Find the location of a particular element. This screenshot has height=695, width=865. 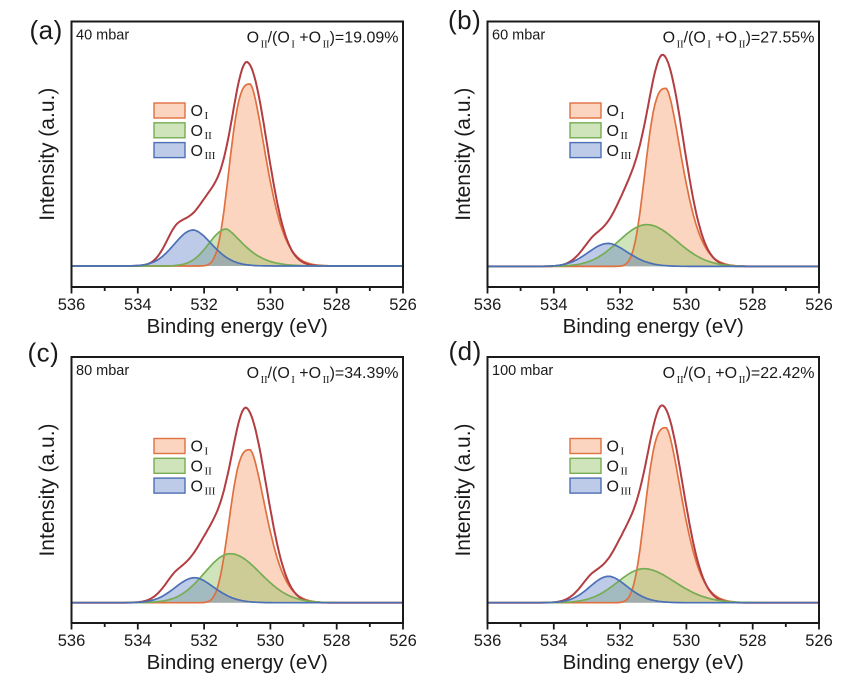

svg-text:OII/(OI +OII)=34.39%: O II/(O I +O II)=34.39% is located at coordinates (323, 375).